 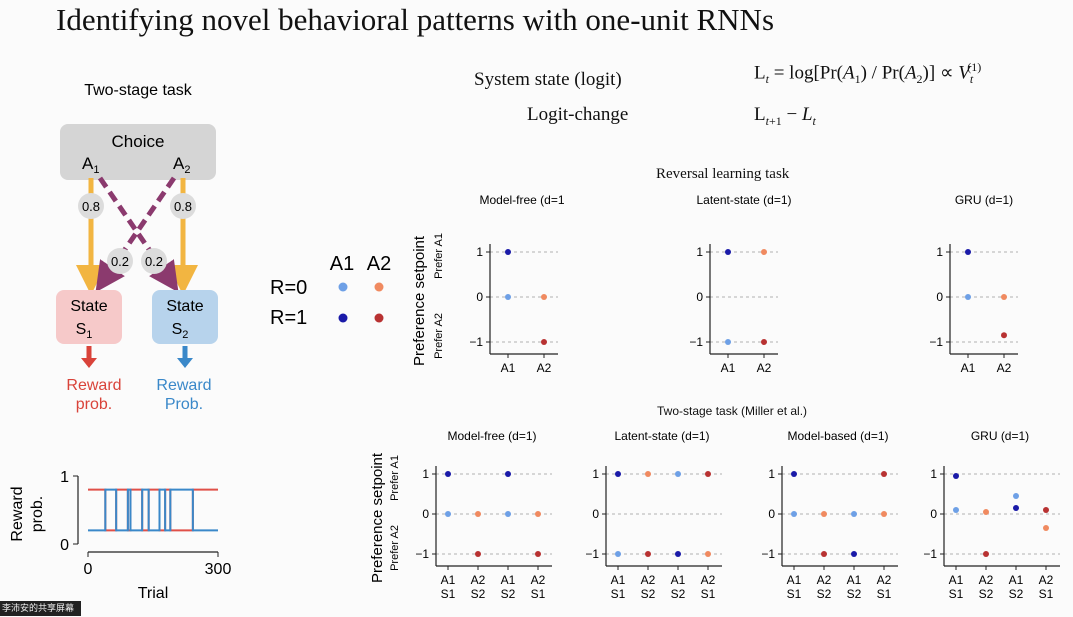 I want to click on two-stage-miller-heading: Two-stage task (Miller et al.), so click(x=732, y=411).